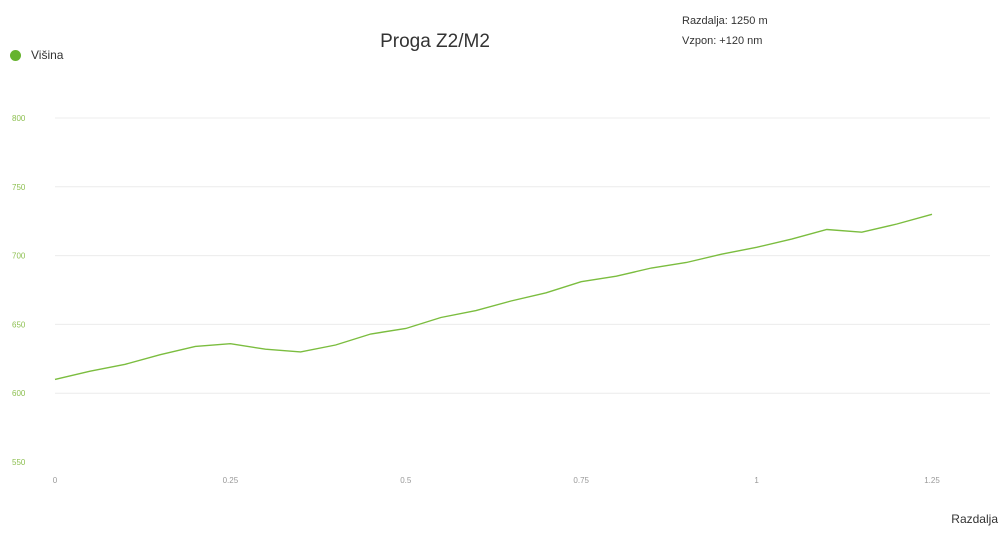  What do you see at coordinates (19, 393) in the screenshot?
I see `y-tick-label: 600` at bounding box center [19, 393].